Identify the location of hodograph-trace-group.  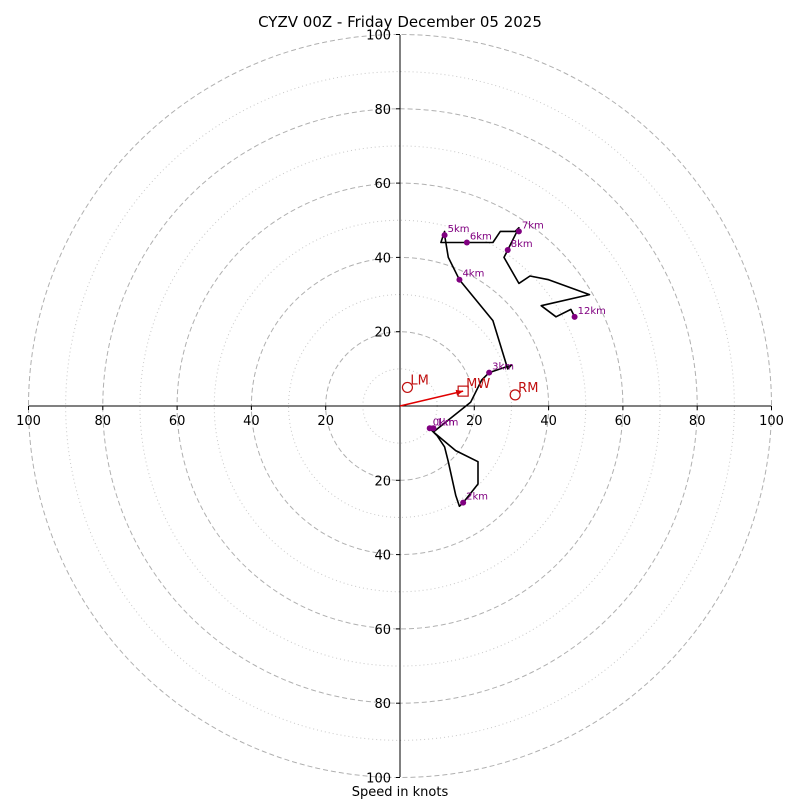
(495, 367).